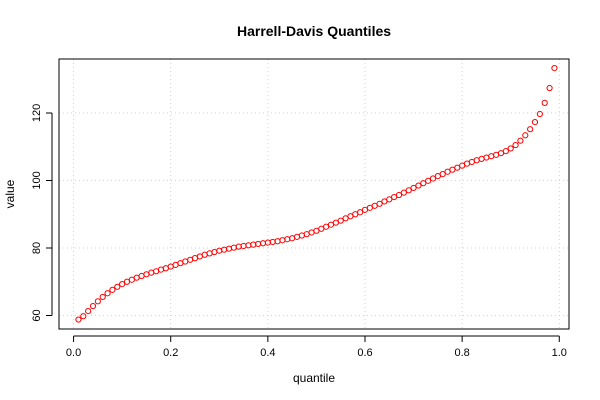 Image resolution: width=600 pixels, height=400 pixels. I want to click on x-tick-label: 0.4, so click(267, 353).